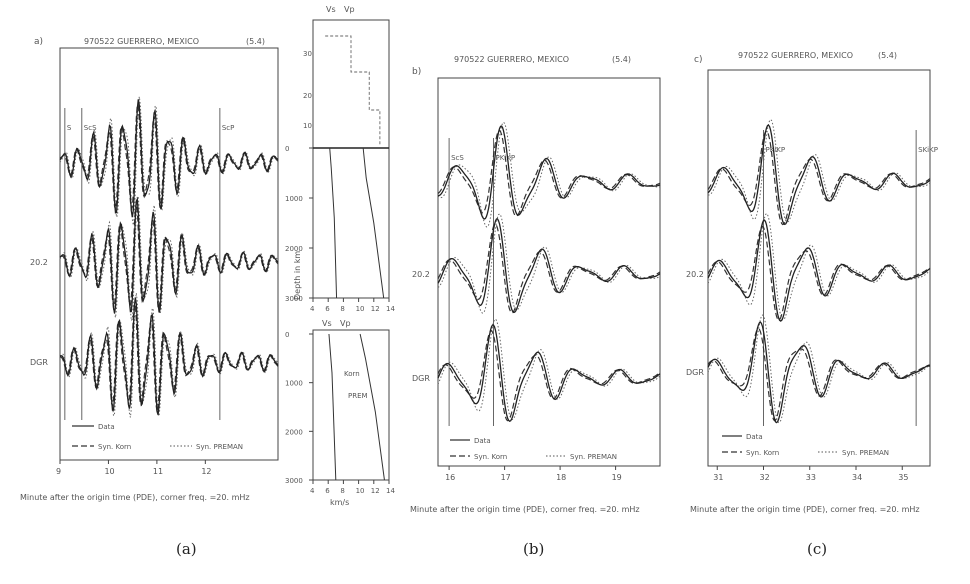 The width and height of the screenshot is (970, 584). I want to click on legend-a-data: Data, so click(106, 427).